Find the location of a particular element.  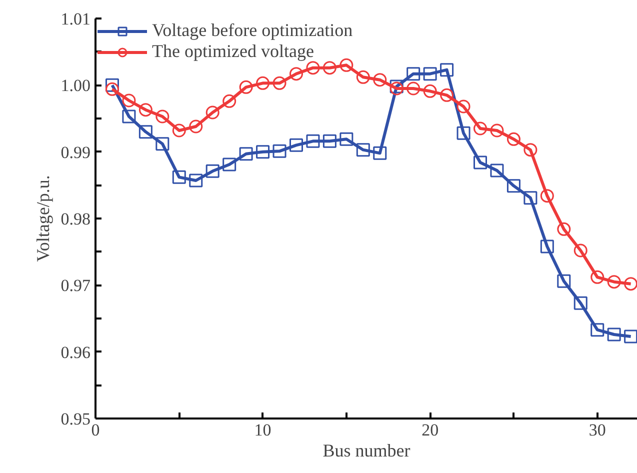

y-tick-label: 1.00 is located at coordinates (75, 86).